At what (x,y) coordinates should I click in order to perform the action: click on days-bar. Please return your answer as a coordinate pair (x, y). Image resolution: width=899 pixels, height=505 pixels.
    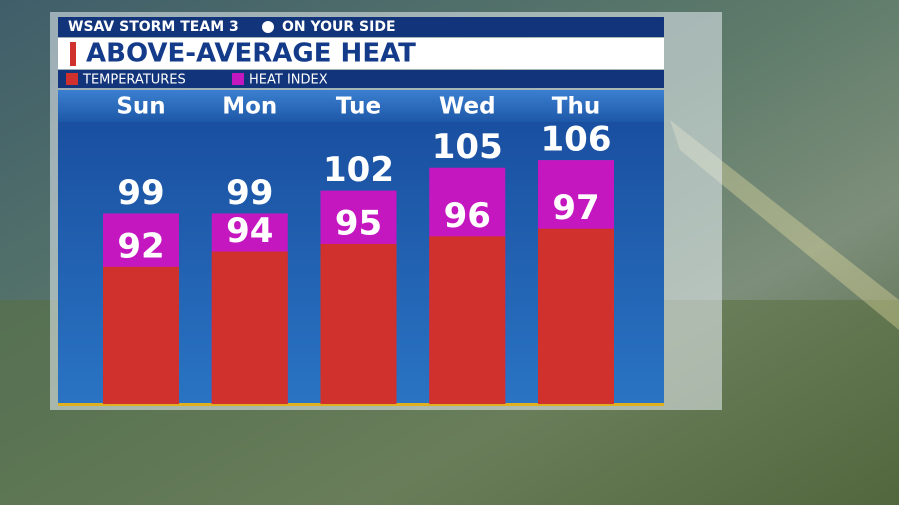
    Looking at the image, I should click on (361, 106).